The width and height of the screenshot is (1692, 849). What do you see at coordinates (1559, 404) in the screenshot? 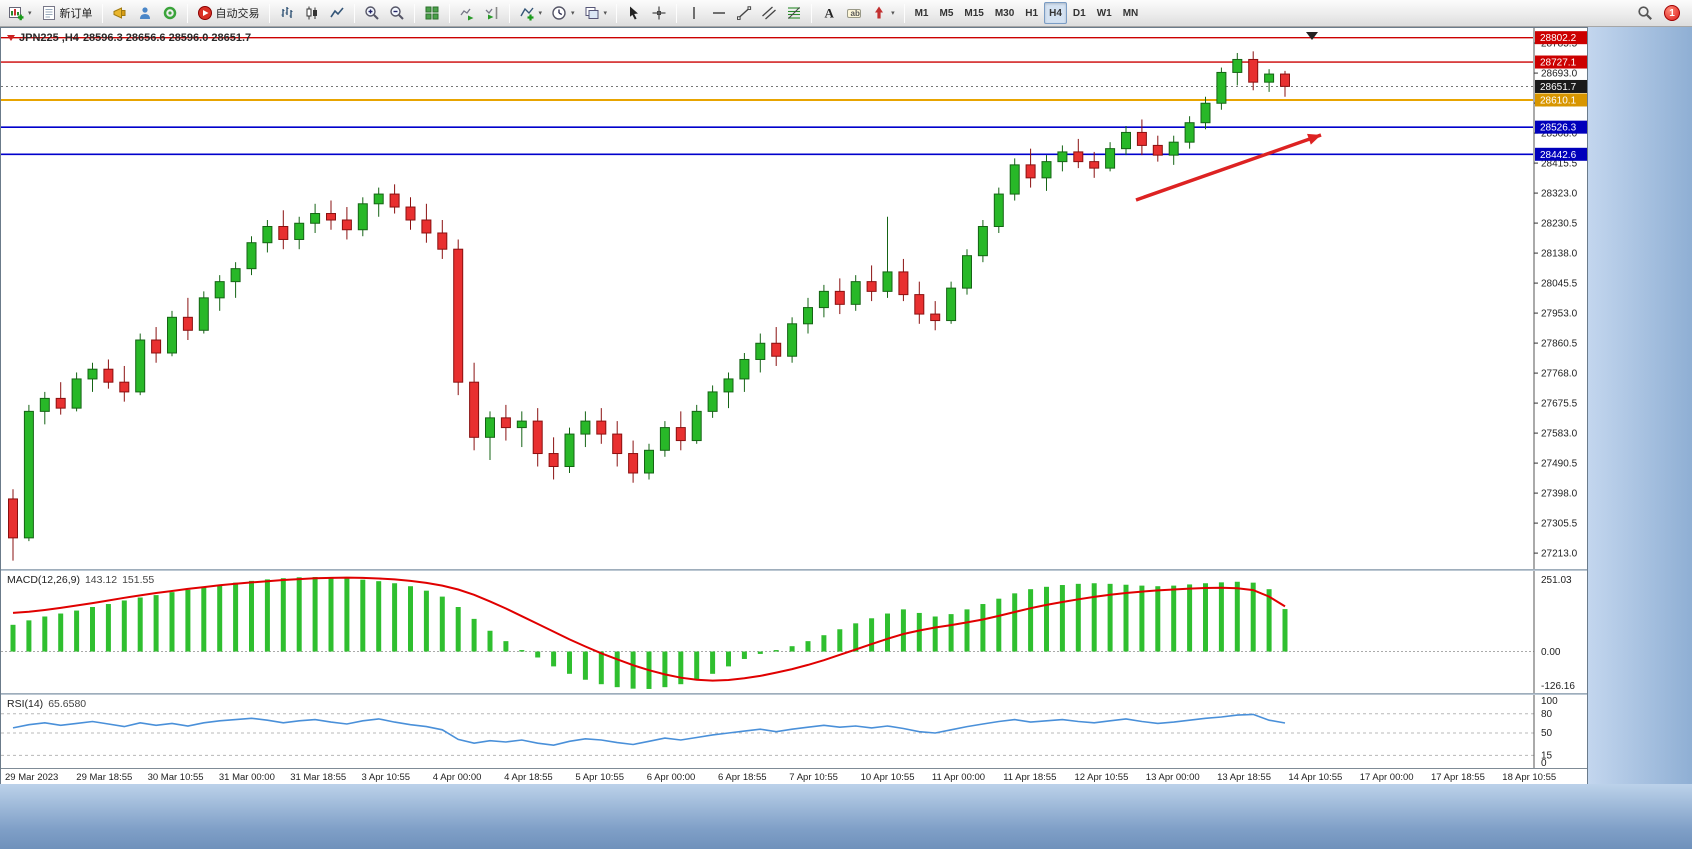
I see `svg-text: 27675.5` at bounding box center [1559, 404].